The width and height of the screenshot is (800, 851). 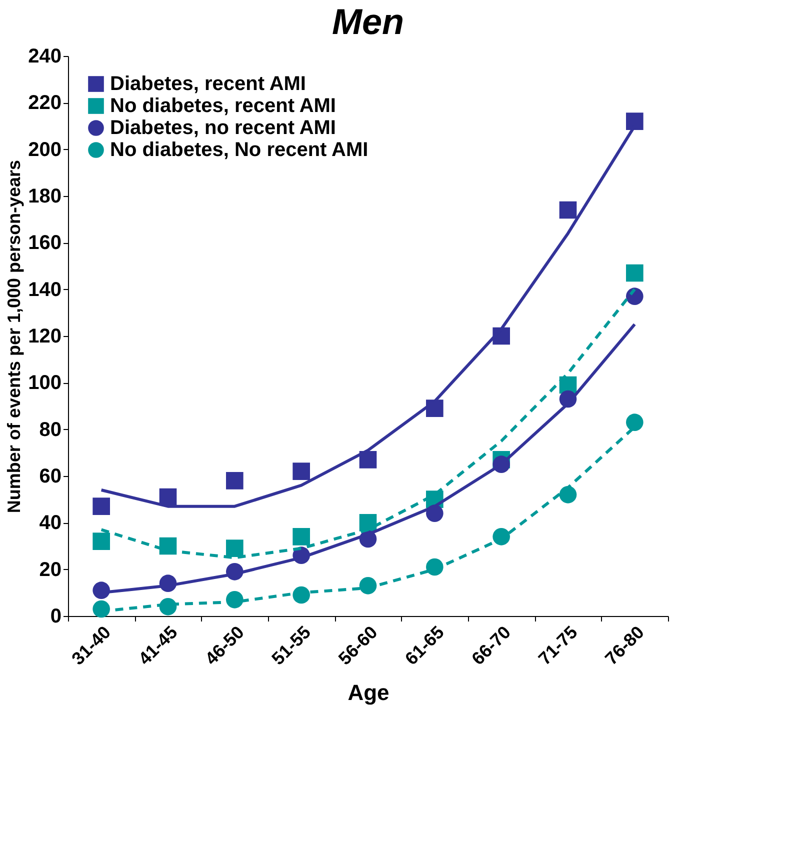 What do you see at coordinates (50, 523) in the screenshot?
I see `y-tick-label: 40` at bounding box center [50, 523].